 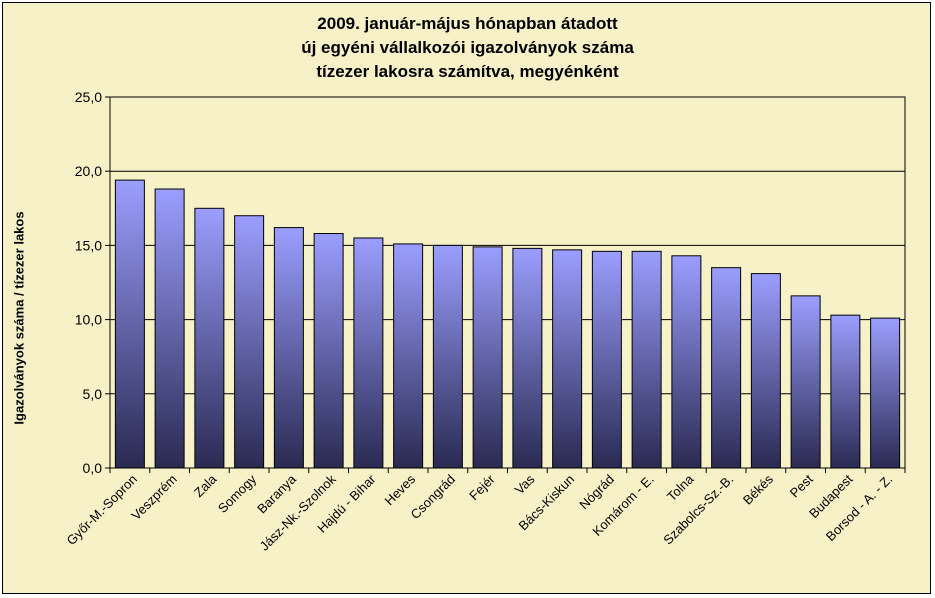 What do you see at coordinates (93, 468) in the screenshot?
I see `y-tick-label: 0,0` at bounding box center [93, 468].